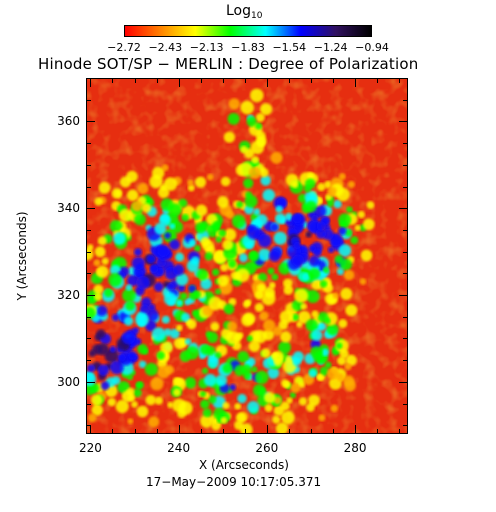  I want to click on x-tick-label: 260, so click(267, 448).